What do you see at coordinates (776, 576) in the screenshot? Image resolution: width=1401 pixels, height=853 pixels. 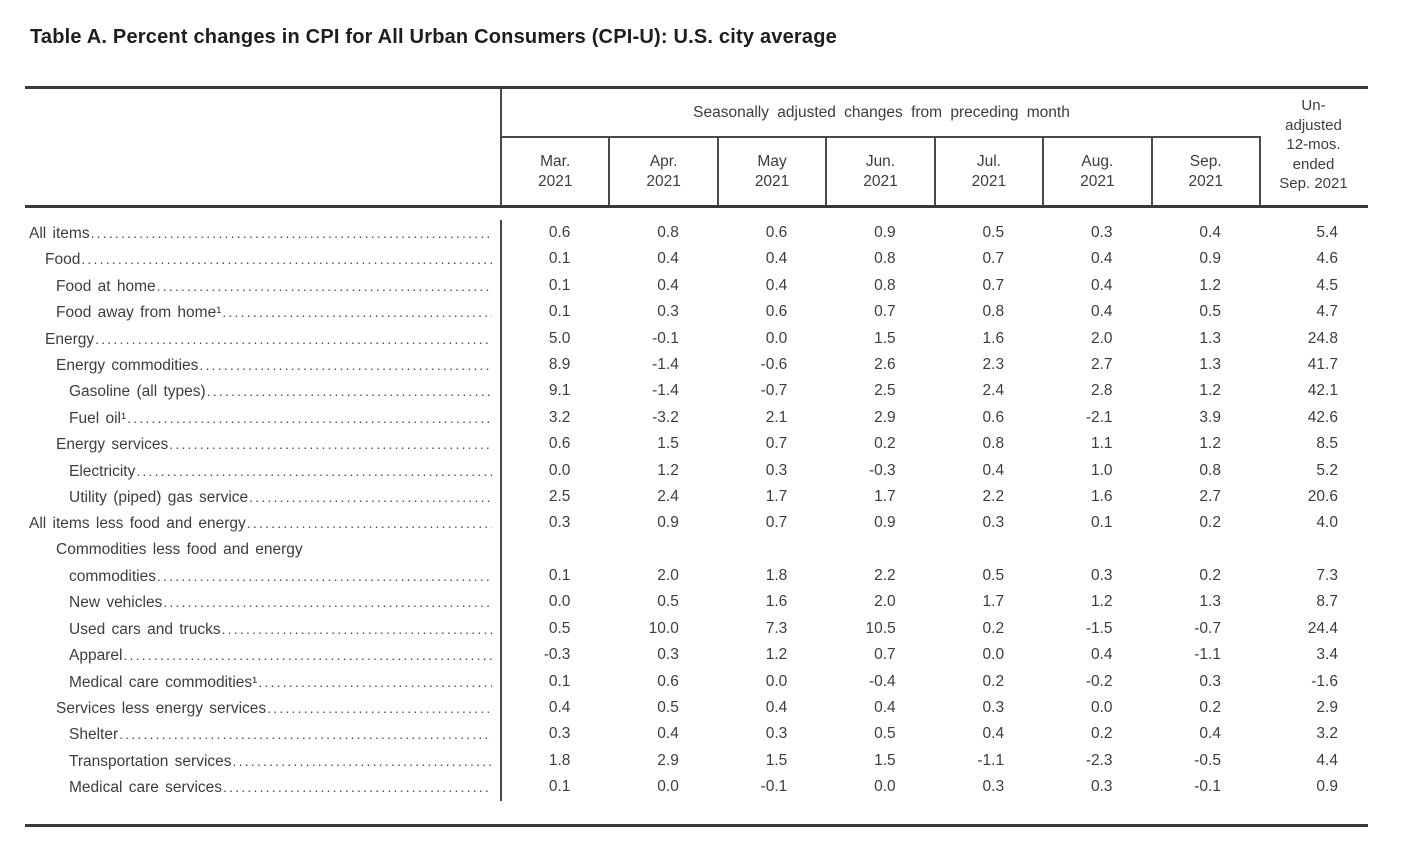 I see `monthly-percent-change-cell: 1.8` at bounding box center [776, 576].